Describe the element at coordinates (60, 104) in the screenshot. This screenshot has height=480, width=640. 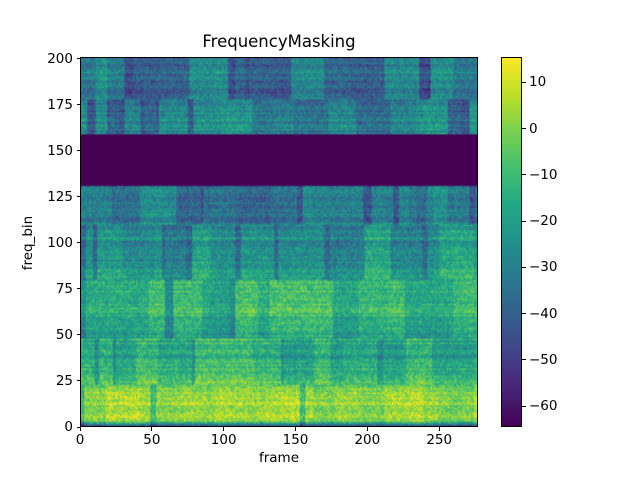
I see `y-tick-label: 175` at that location.